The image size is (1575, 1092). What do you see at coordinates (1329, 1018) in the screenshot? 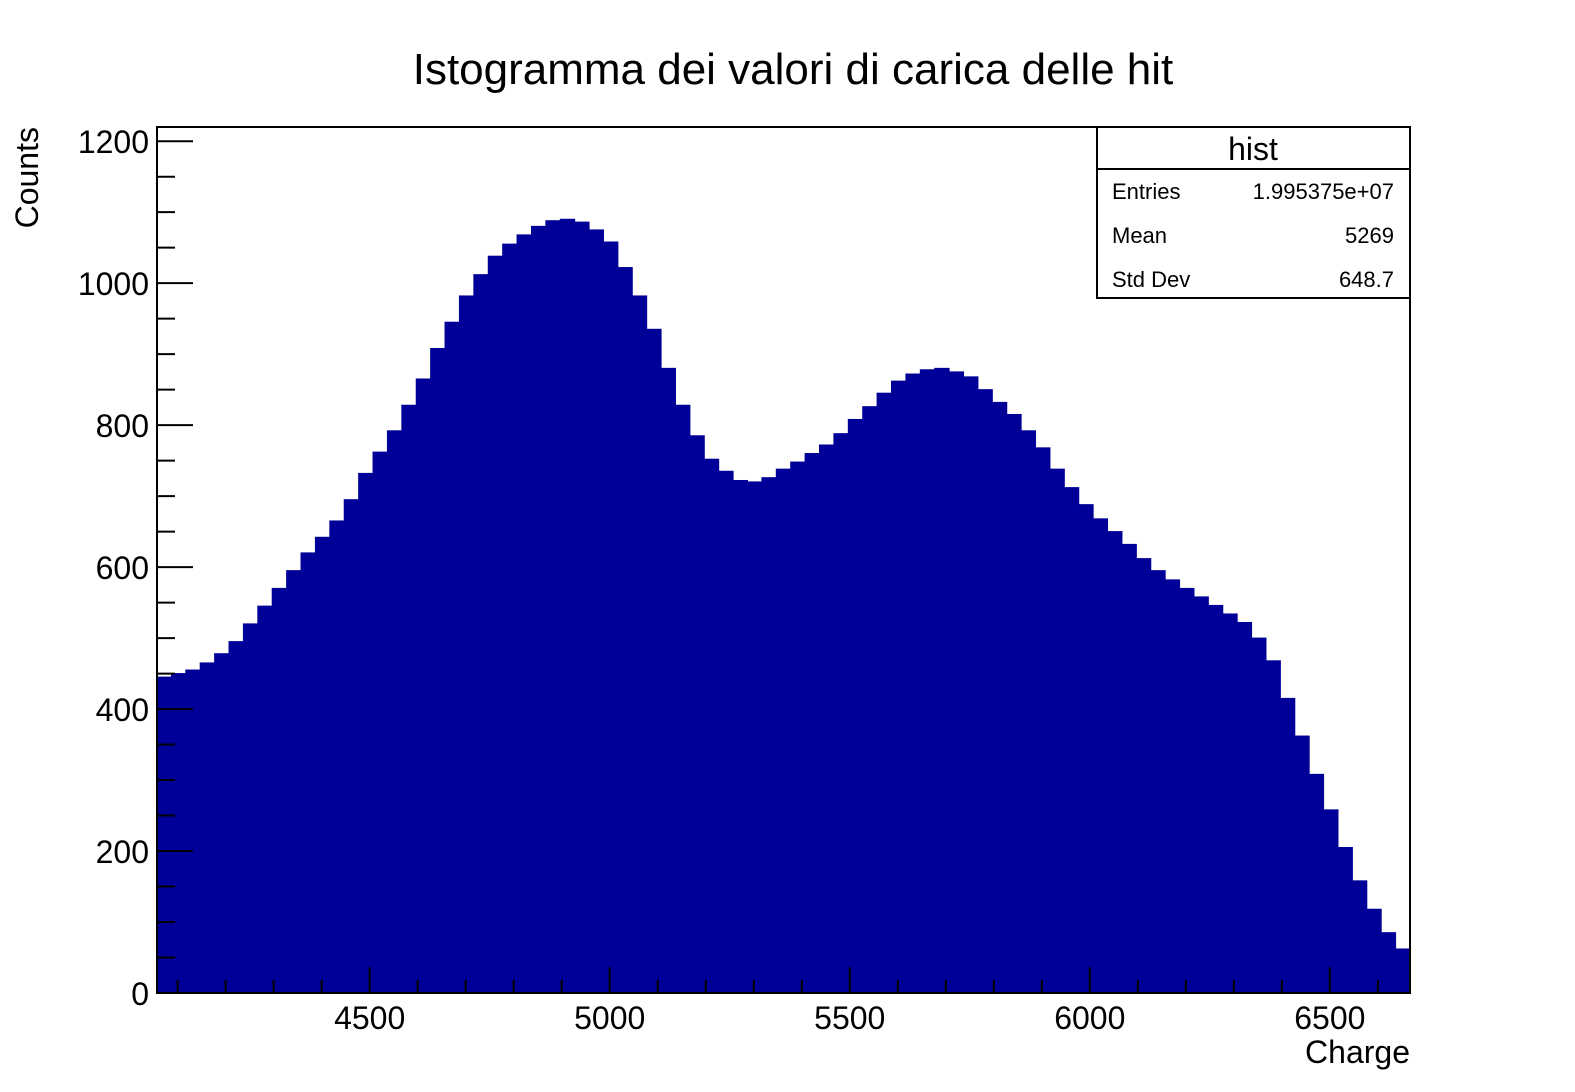
I see `x-tick-label: 6500` at bounding box center [1329, 1018].